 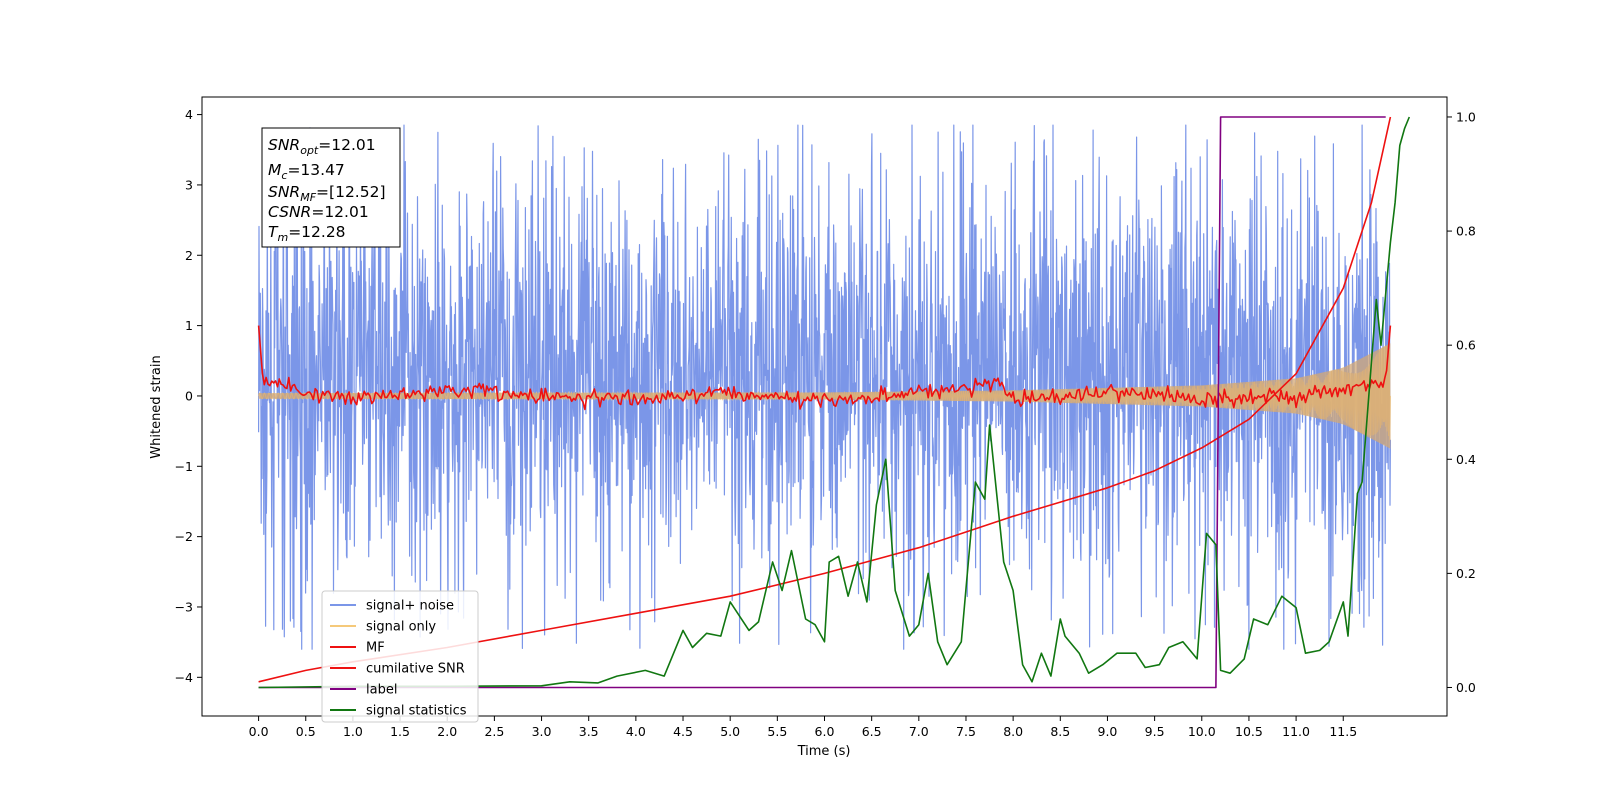 What do you see at coordinates (1013, 731) in the screenshot?
I see `x-tick-label: 8.0` at bounding box center [1013, 731].